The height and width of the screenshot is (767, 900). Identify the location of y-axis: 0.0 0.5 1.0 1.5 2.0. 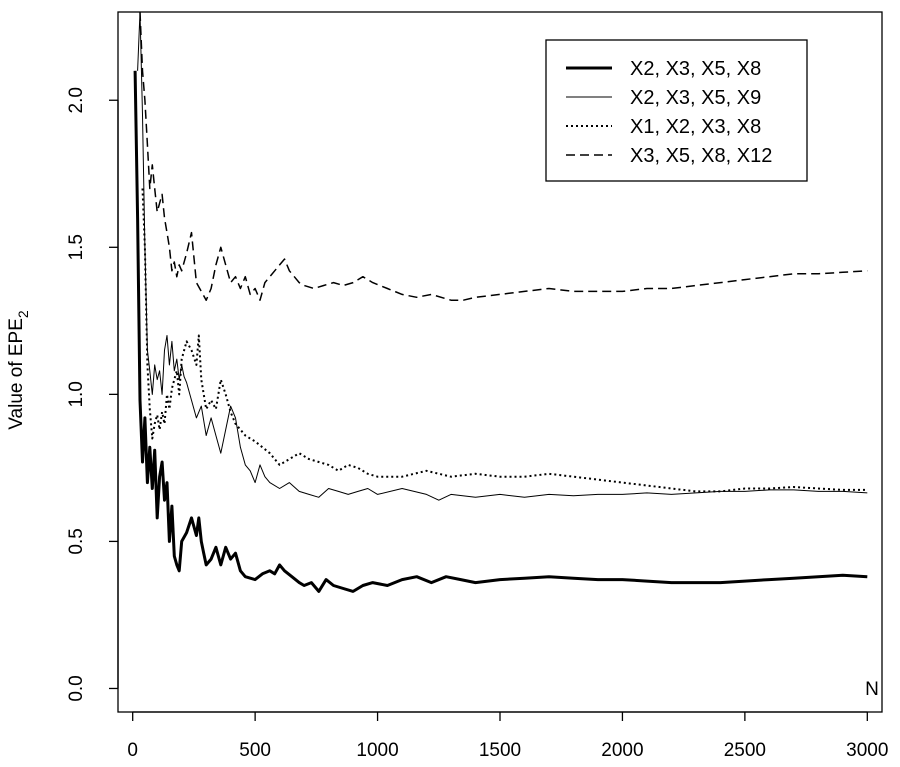
(92, 394).